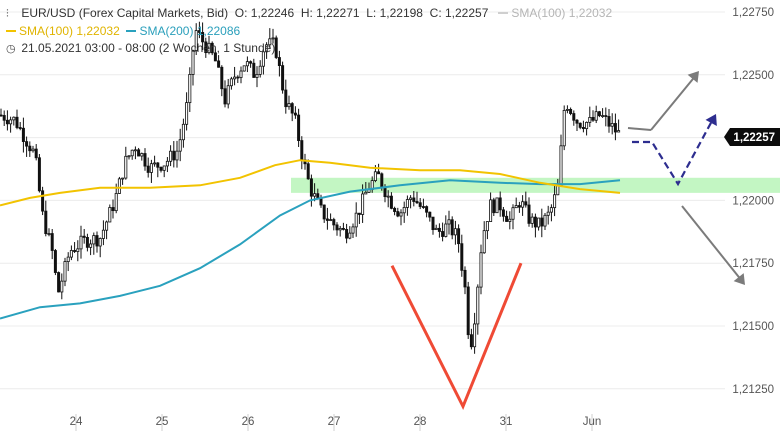  Describe the element at coordinates (98, 31) in the screenshot. I see `sma100-value: 1,22032` at that location.